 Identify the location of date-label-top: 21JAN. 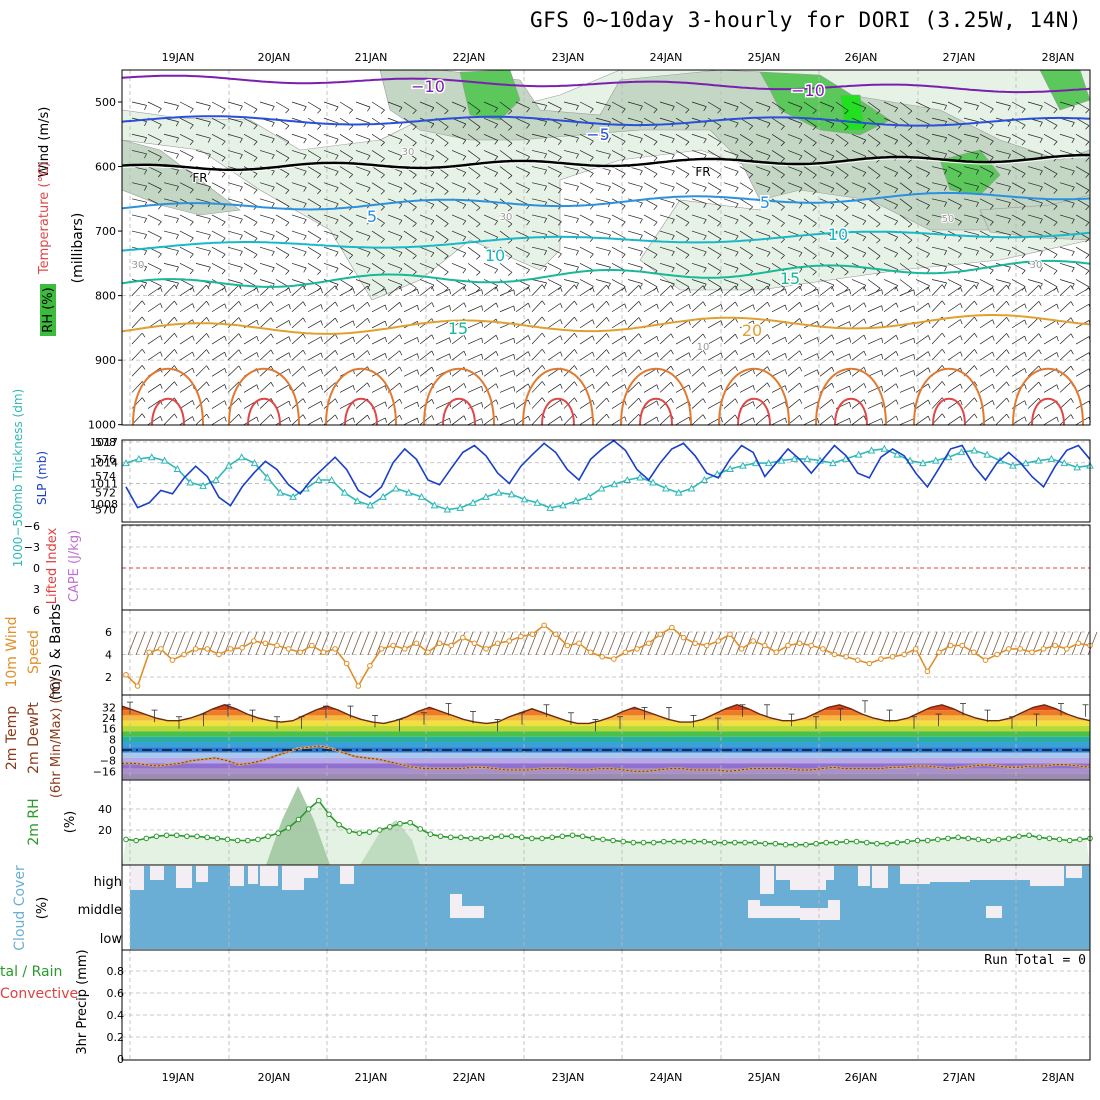
(371, 57).